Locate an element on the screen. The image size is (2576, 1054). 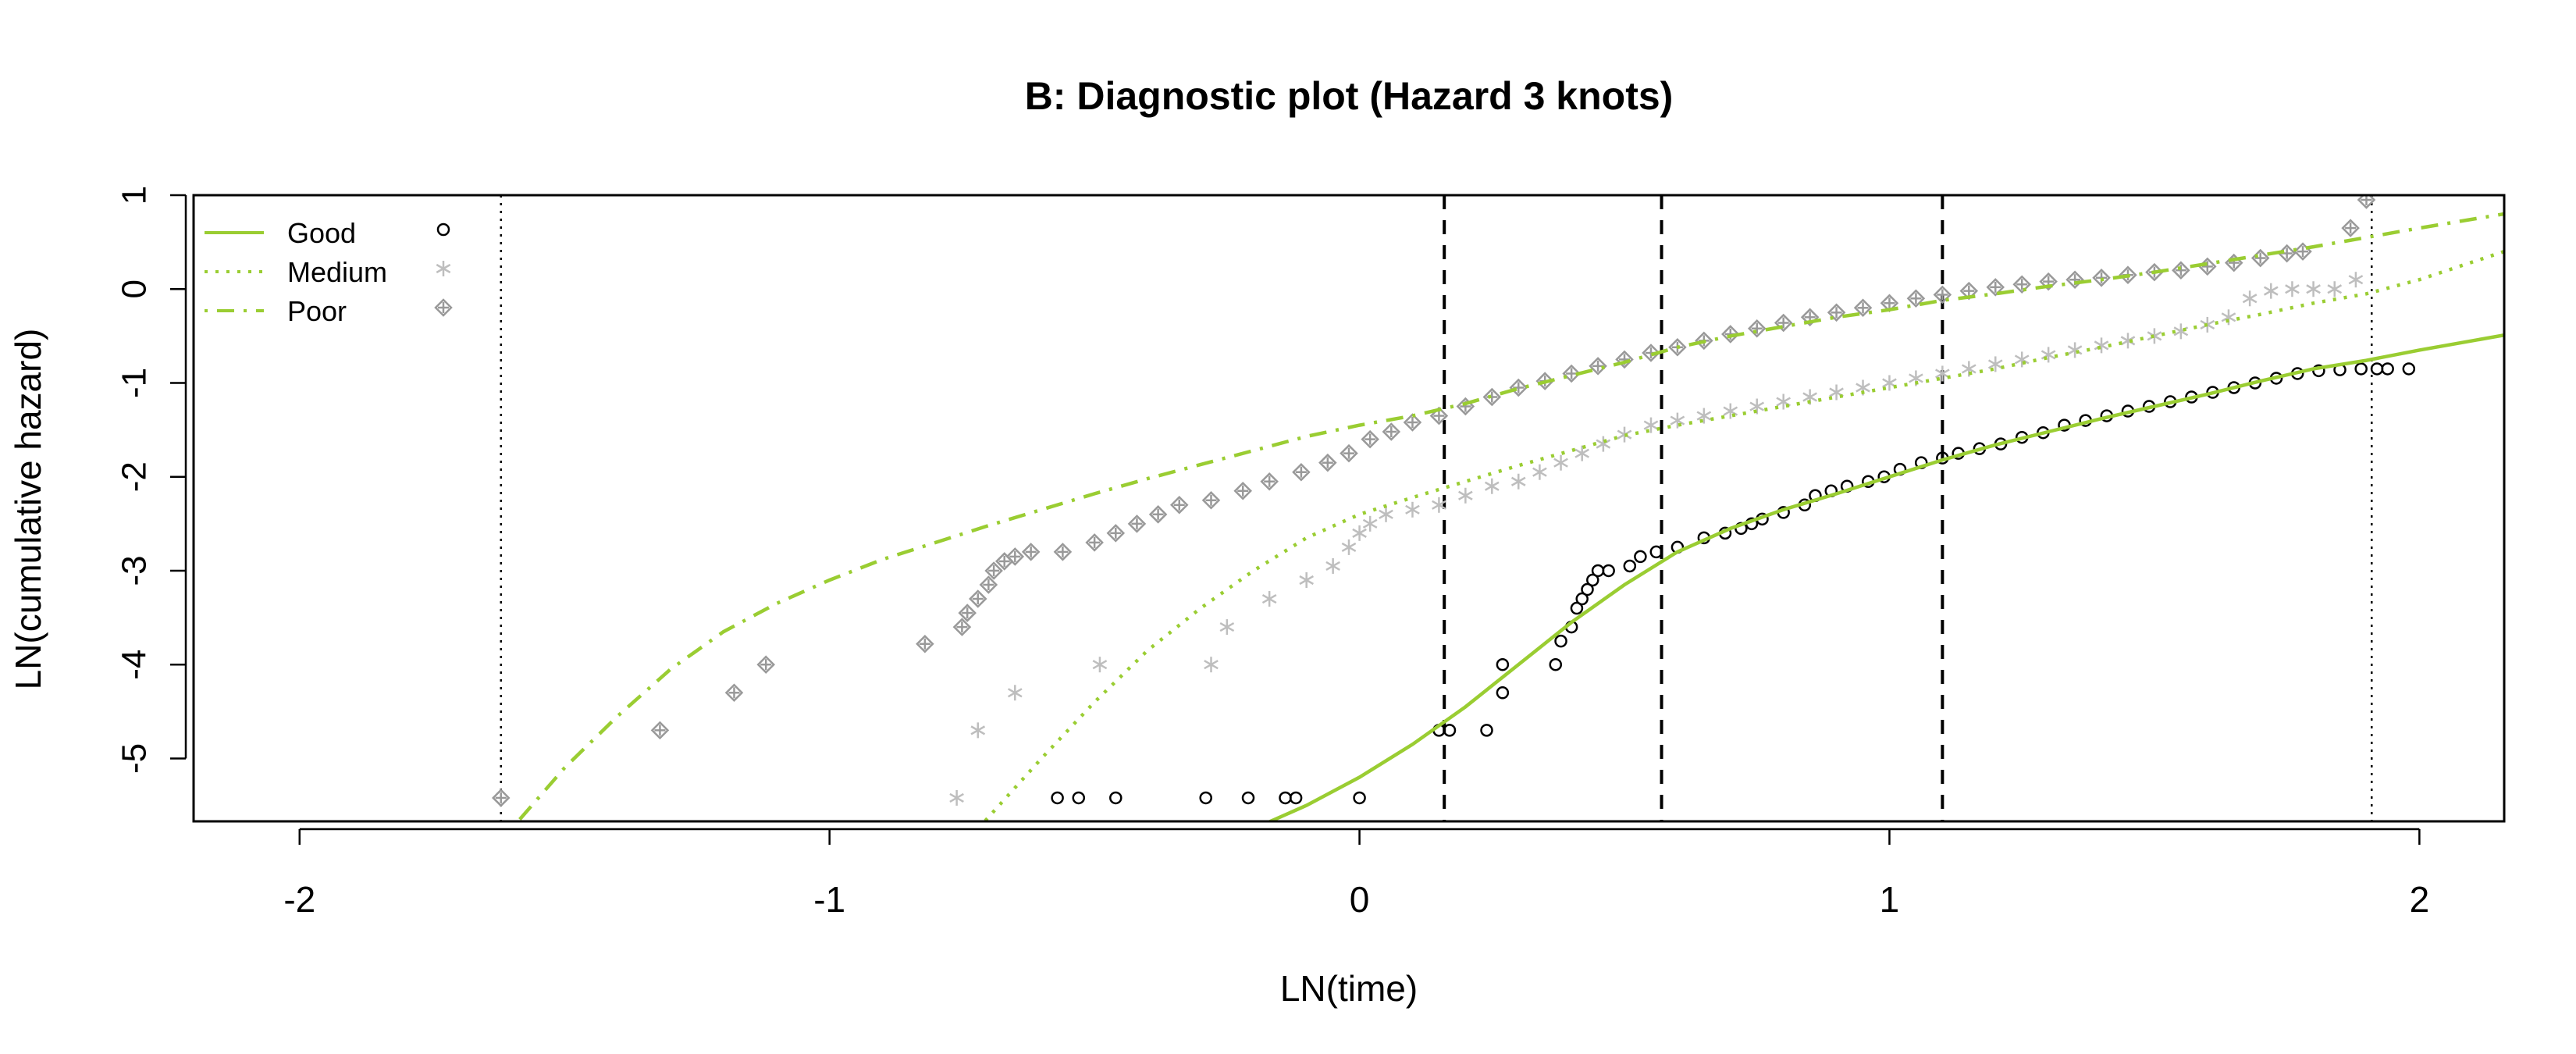
x-tick-label: -1 is located at coordinates (829, 899).